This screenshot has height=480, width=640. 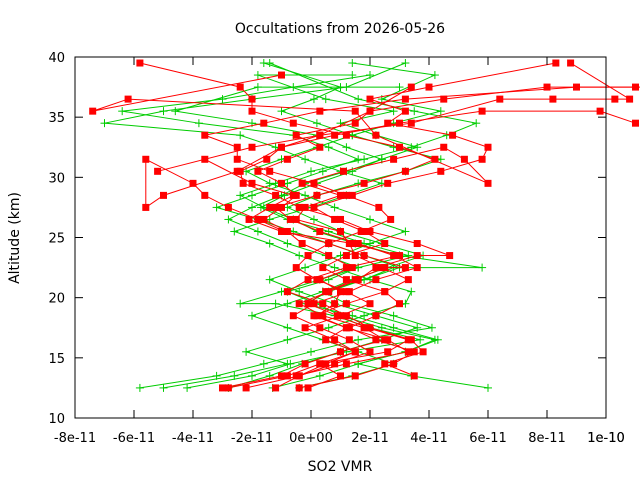 I want to click on y-tick-label: 35, so click(x=56, y=118).